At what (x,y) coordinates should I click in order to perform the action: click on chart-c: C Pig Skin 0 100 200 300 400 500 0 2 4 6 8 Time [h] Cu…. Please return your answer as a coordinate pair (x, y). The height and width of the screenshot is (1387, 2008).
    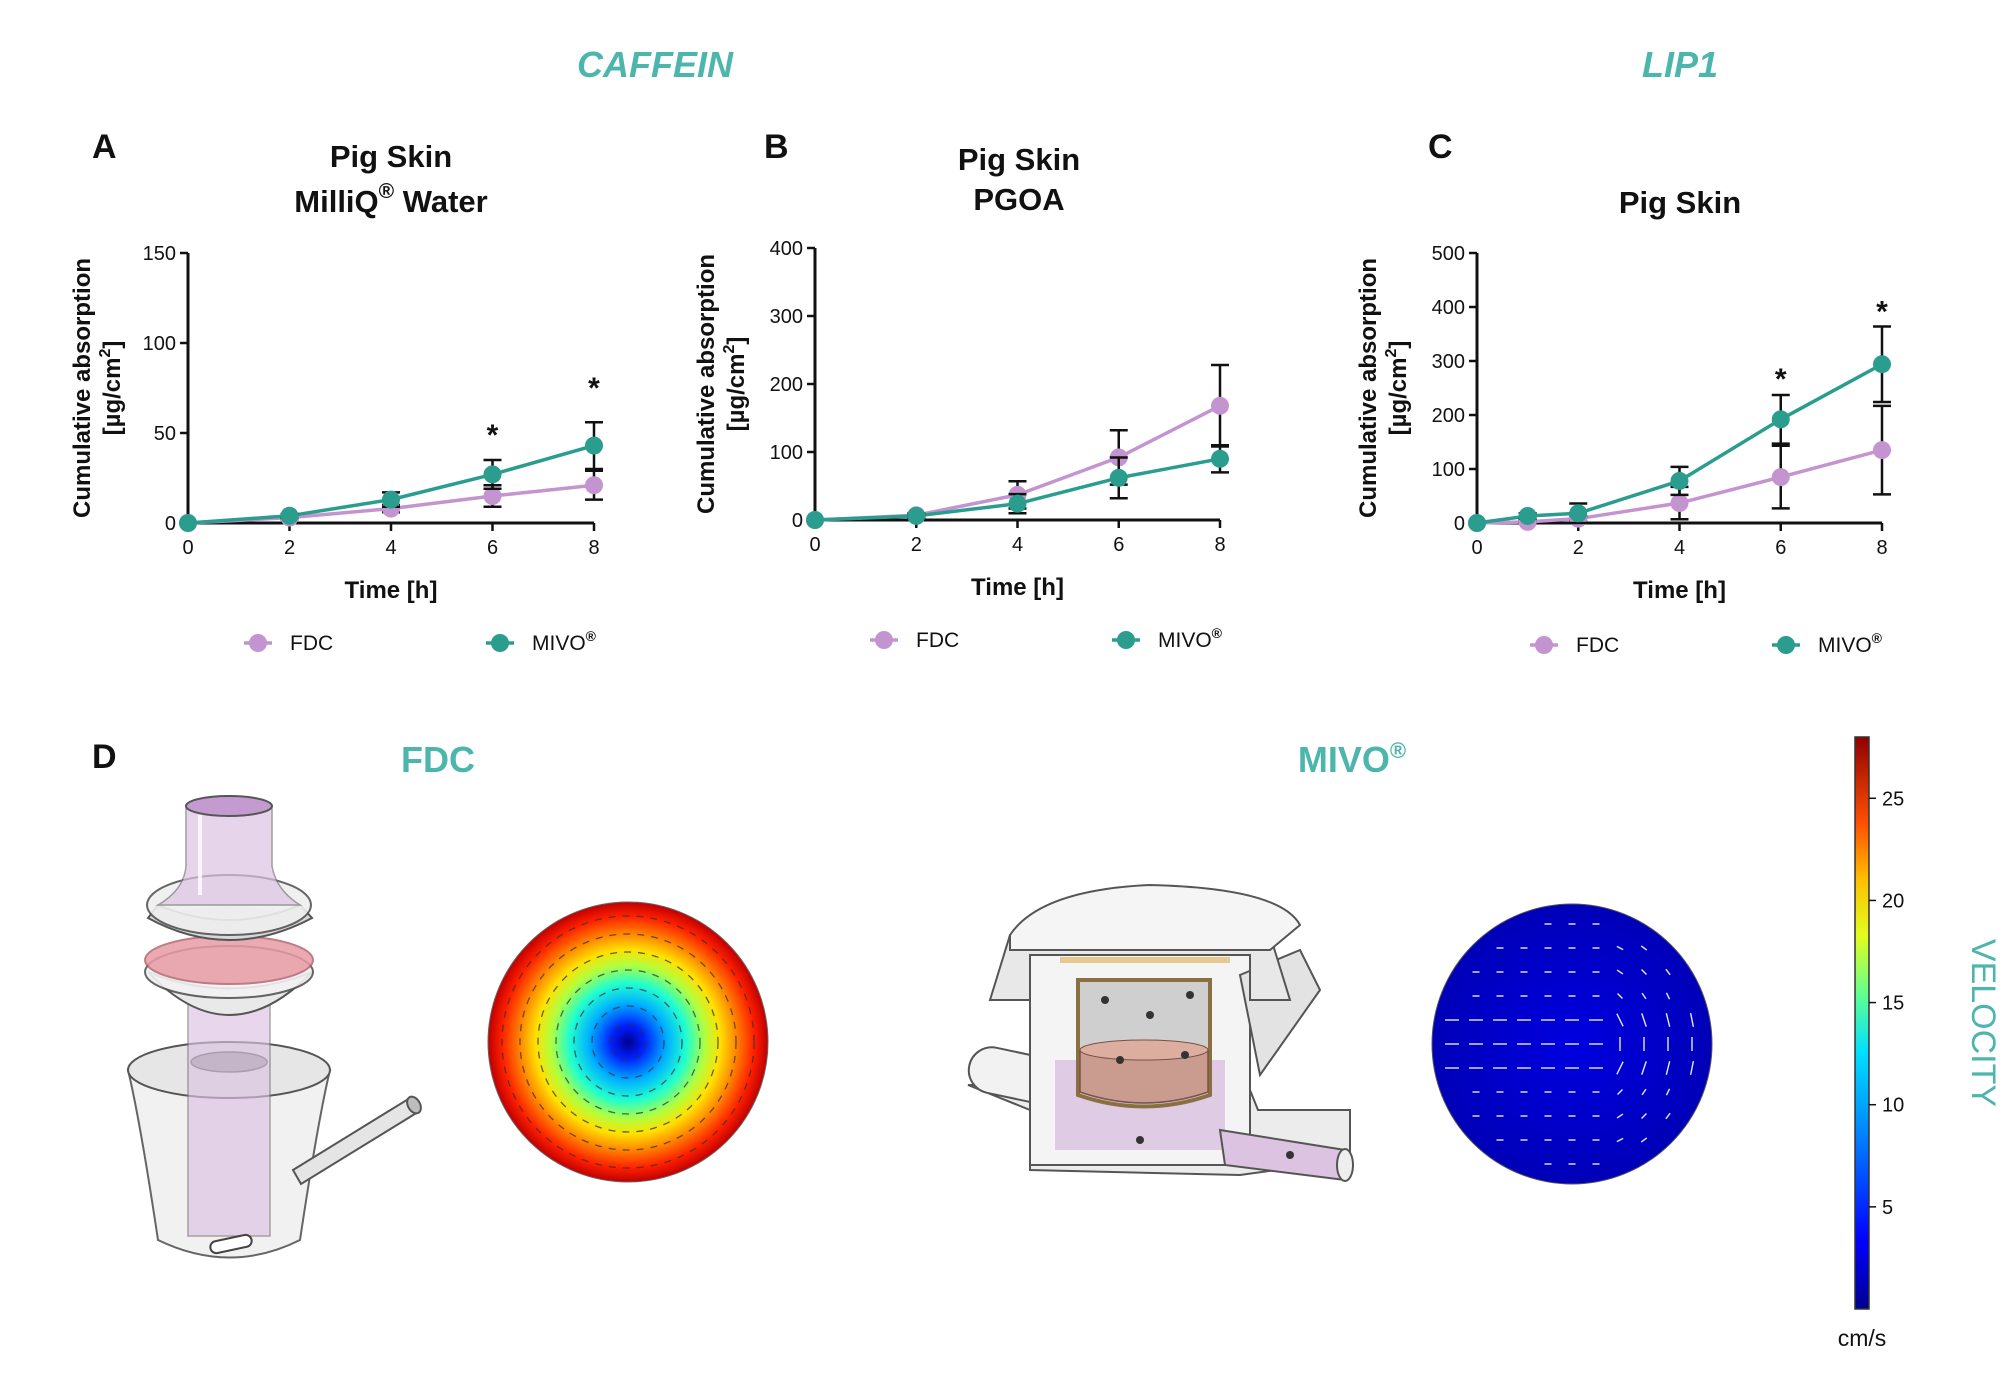
    Looking at the image, I should click on (1623, 392).